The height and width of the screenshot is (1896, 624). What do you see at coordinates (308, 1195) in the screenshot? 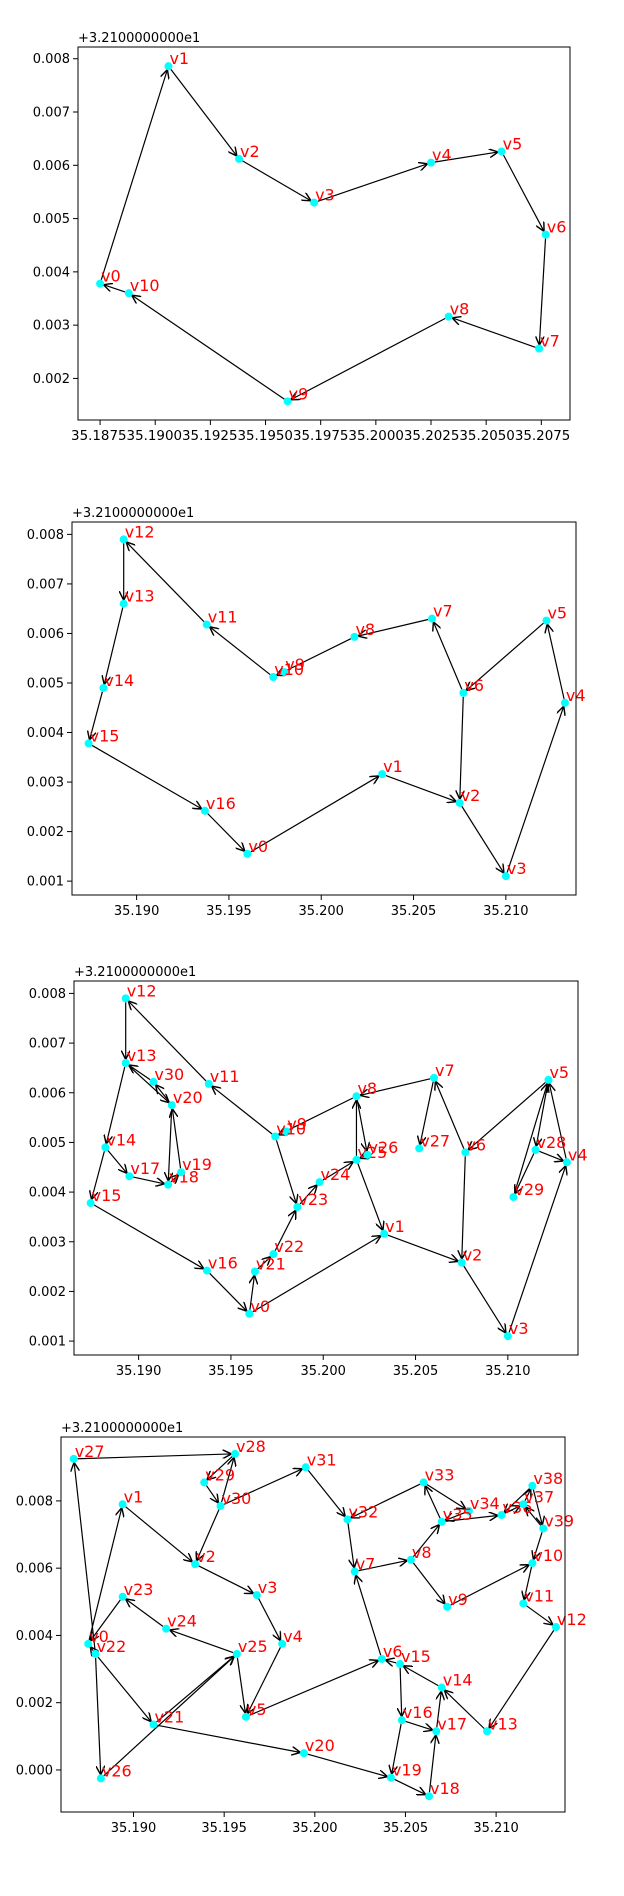
I see `edge-v23-v24` at bounding box center [308, 1195].